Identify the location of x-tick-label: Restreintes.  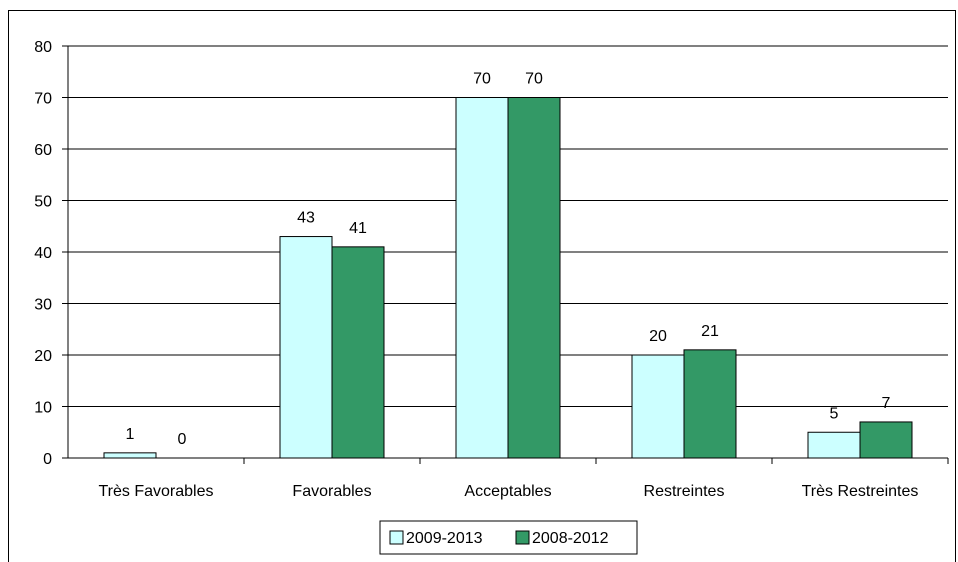
(684, 491).